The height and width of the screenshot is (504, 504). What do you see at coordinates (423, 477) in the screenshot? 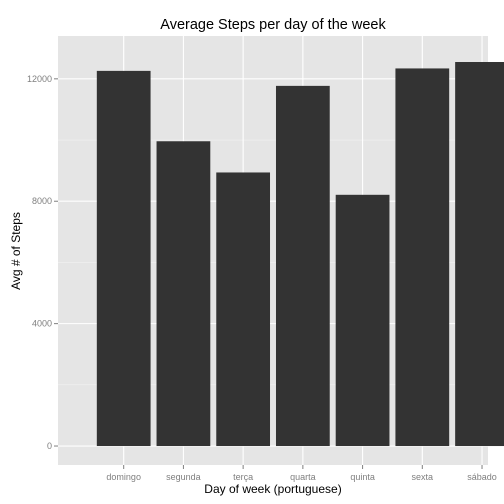
I see `x-tick-label: sexta` at bounding box center [423, 477].